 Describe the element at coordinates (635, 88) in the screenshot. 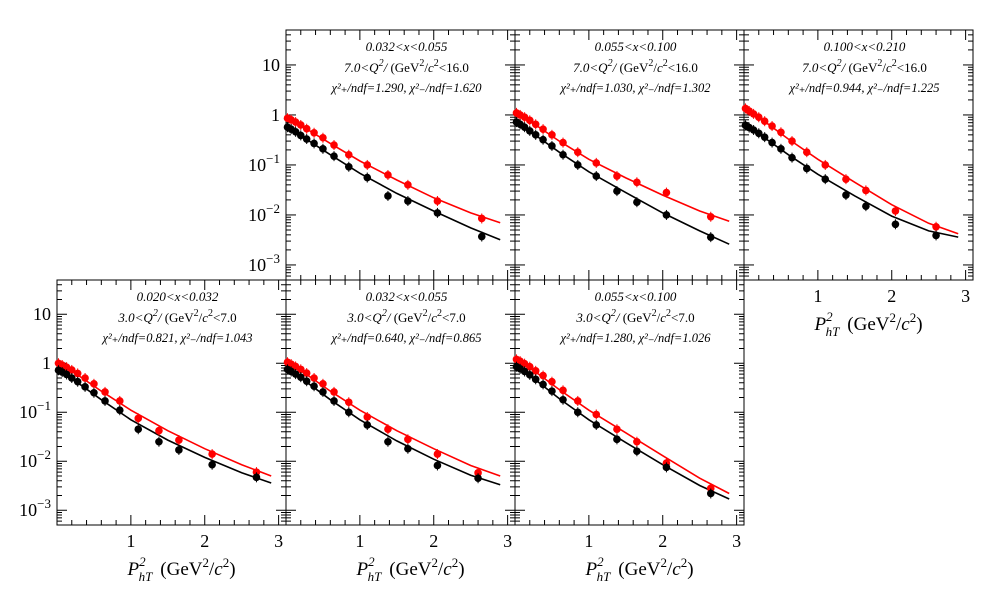

I see `chi2-label: χ²₊/ndf=1.030, χ²₋/ndf=1.302` at that location.